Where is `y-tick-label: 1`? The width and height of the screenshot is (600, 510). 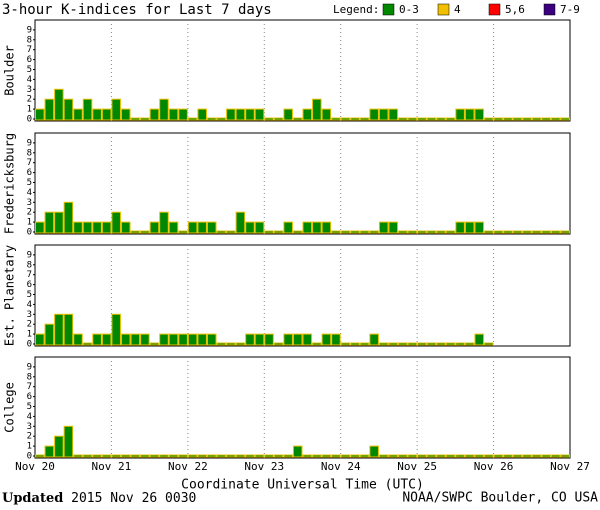 y-tick-label: 1 is located at coordinates (29, 223).